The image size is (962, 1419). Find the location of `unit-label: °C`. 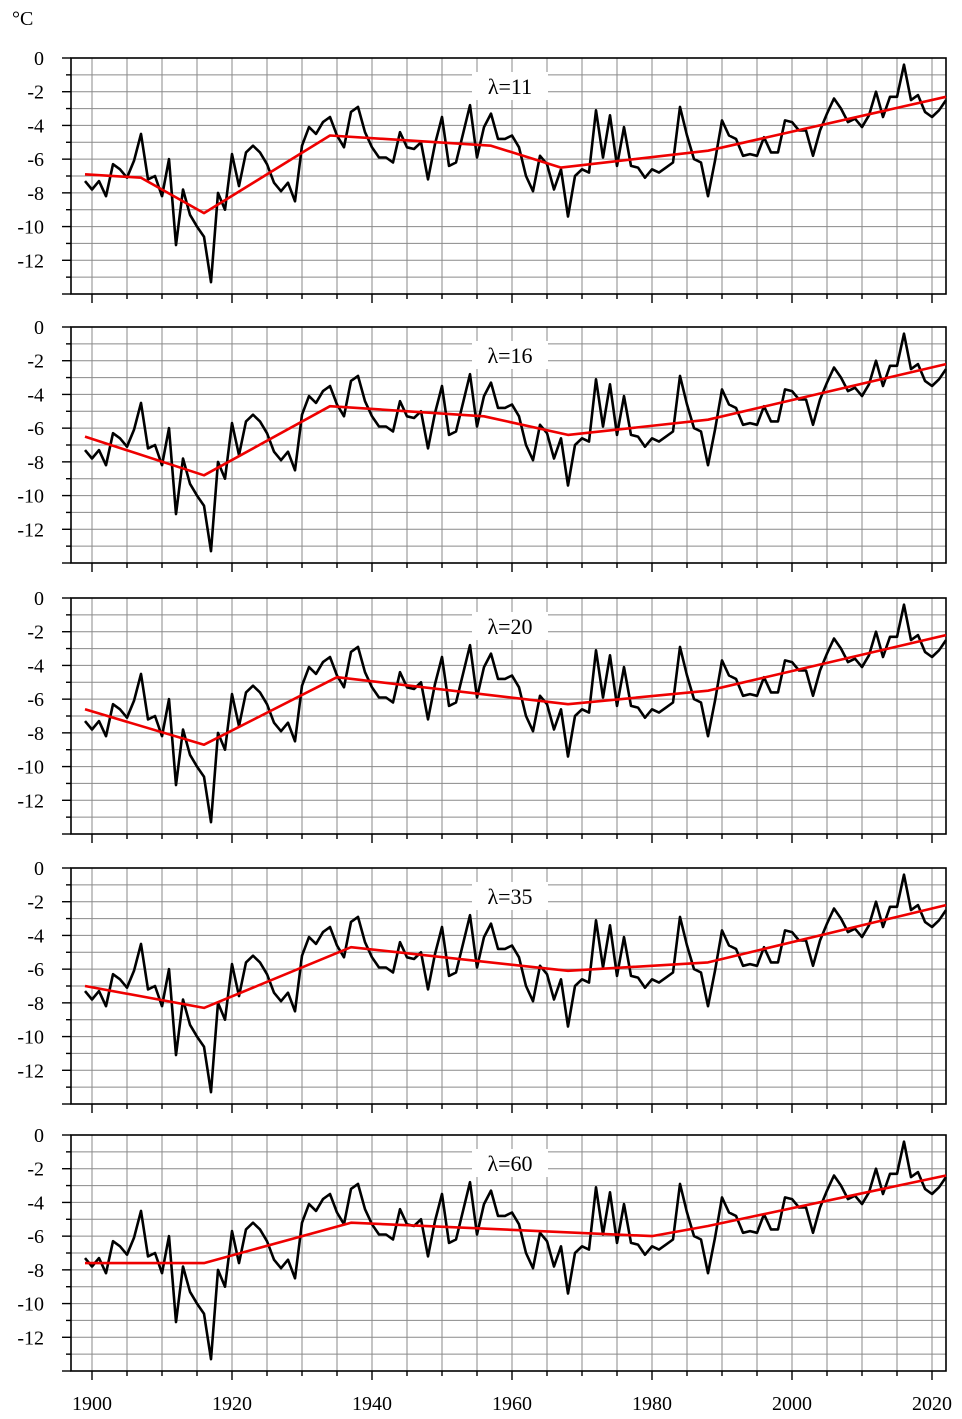

unit-label: °C is located at coordinates (22, 19).